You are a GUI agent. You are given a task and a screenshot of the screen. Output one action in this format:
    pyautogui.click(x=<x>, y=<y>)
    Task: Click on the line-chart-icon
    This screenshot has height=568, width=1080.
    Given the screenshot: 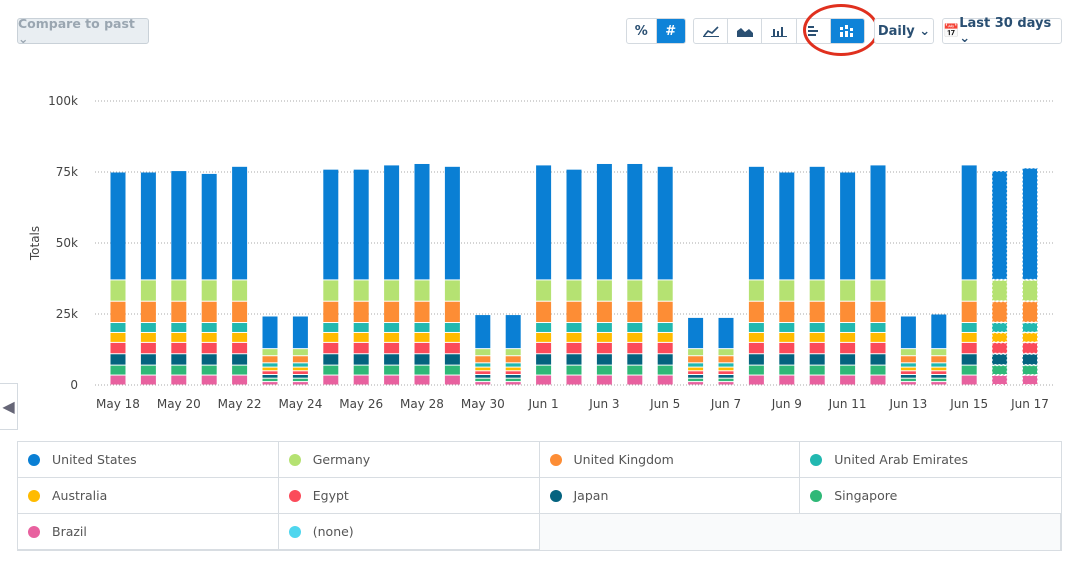 What is the action you would take?
    pyautogui.click(x=711, y=31)
    